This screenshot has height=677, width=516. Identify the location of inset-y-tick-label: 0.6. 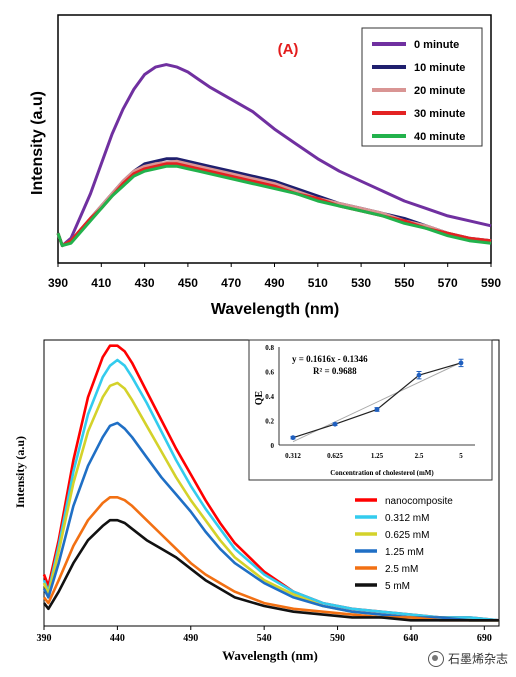
(269, 373).